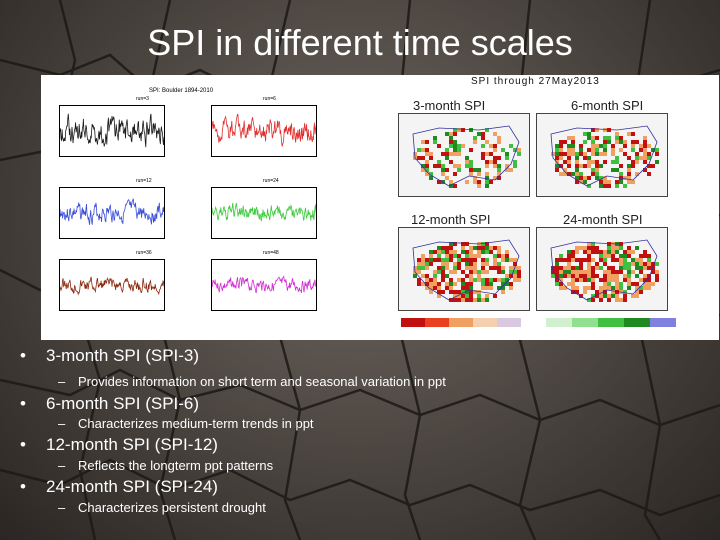  What do you see at coordinates (123, 403) in the screenshot?
I see `bullet-label: 6-month SPI (SPI-6)` at bounding box center [123, 403].